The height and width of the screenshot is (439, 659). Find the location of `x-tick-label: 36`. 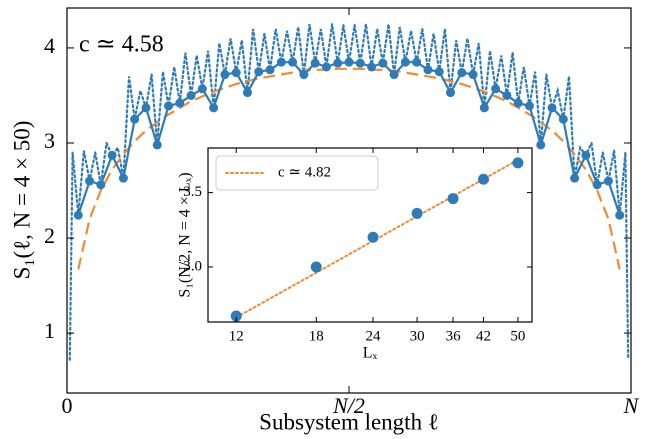

x-tick-label: 36 is located at coordinates (454, 336).